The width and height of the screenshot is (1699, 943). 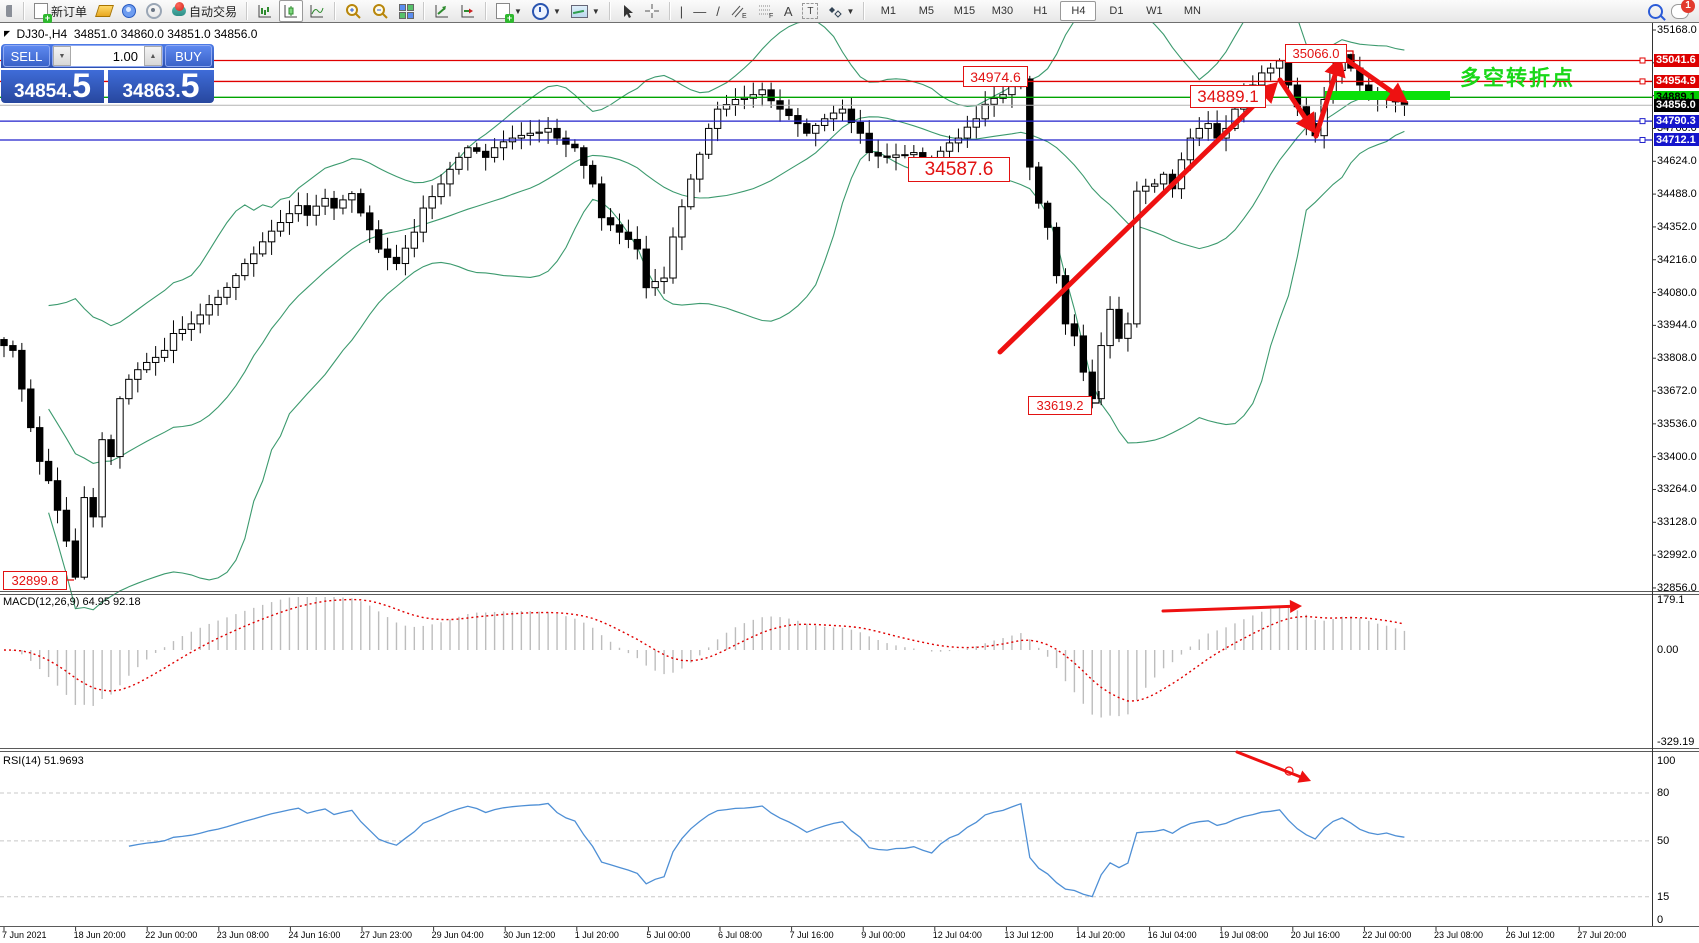 What do you see at coordinates (1316, 53) in the screenshot?
I see `price-annotation-label: 35066.0` at bounding box center [1316, 53].